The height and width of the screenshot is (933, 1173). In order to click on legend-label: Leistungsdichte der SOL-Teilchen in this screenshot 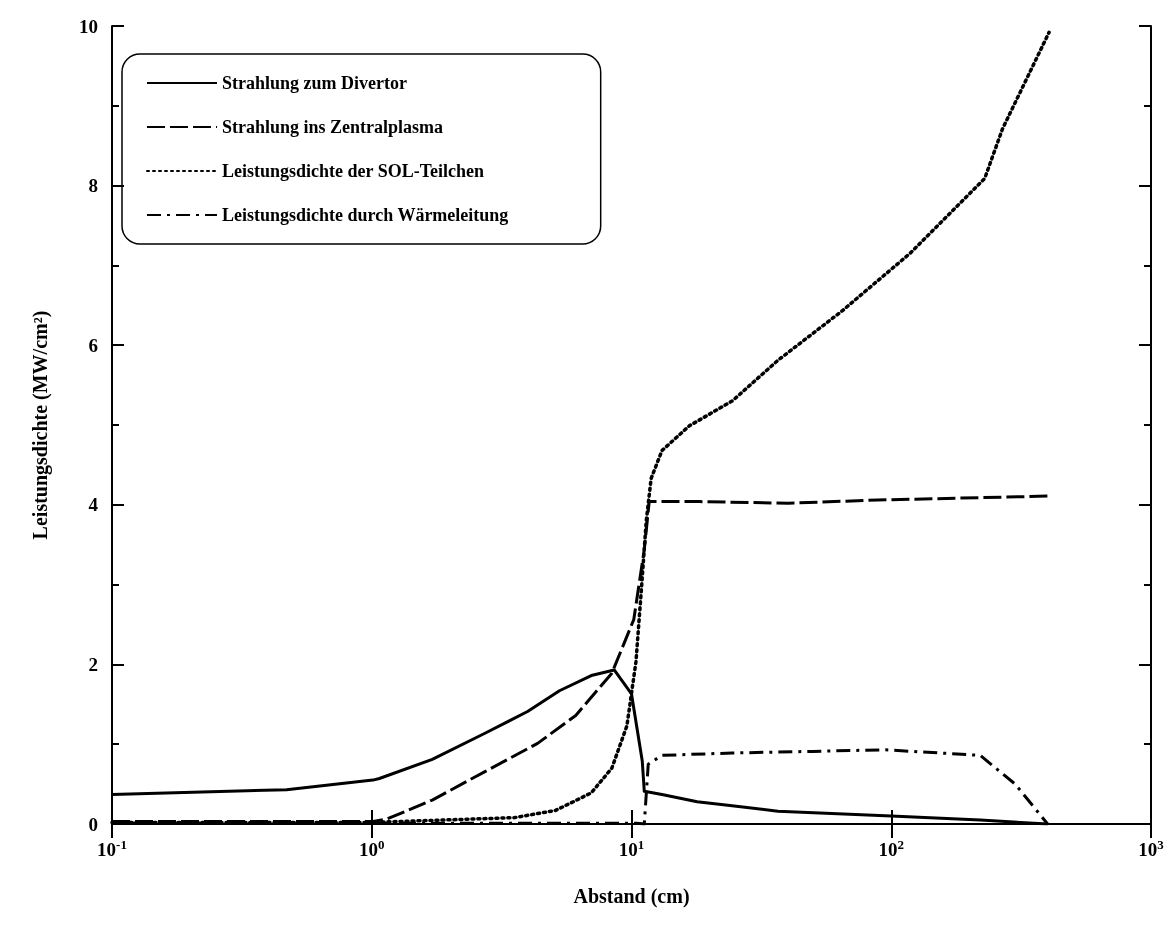, I will do `click(353, 171)`.